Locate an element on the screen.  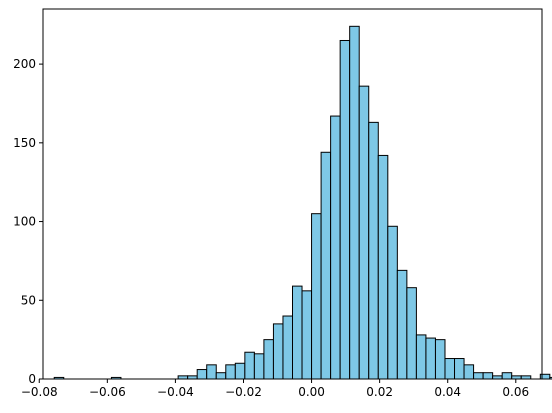
y-axis-ticks: 0 50 100 150 200 is located at coordinates (28, 221).